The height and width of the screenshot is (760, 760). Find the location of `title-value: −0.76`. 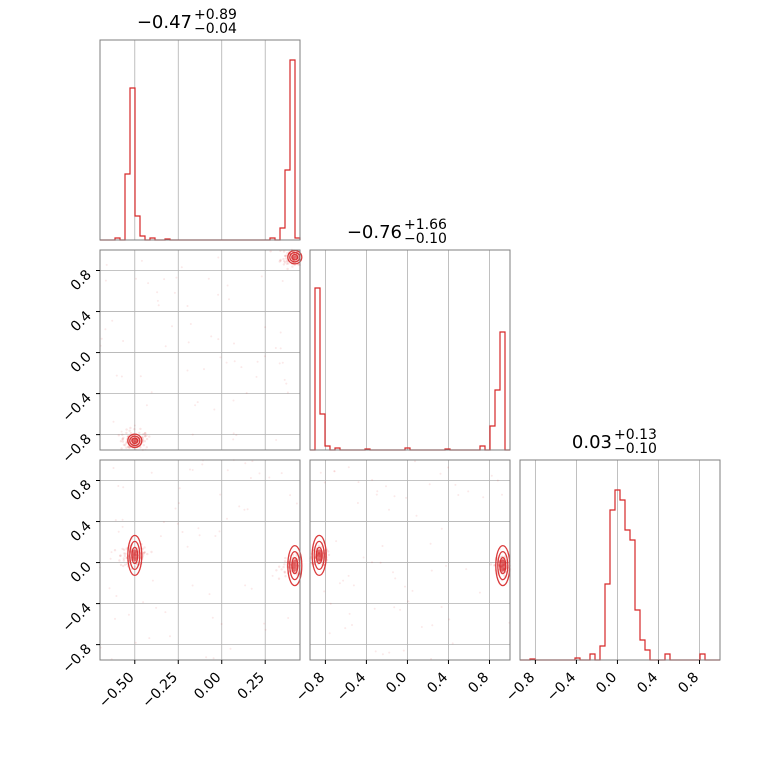

title-value: −0.76 is located at coordinates (374, 232).